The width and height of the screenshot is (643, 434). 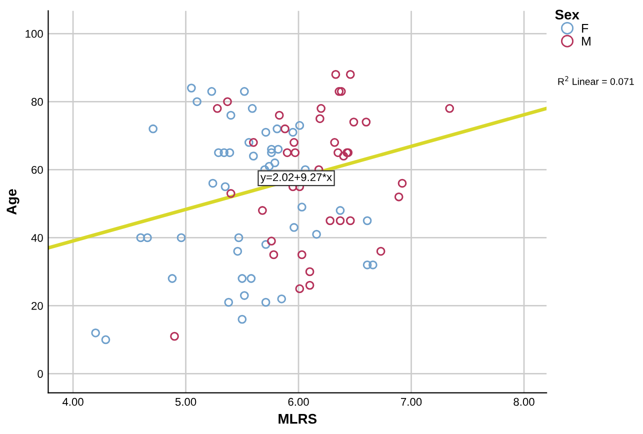 What do you see at coordinates (73, 402) in the screenshot?
I see `x-tick-label: 4.00` at bounding box center [73, 402].